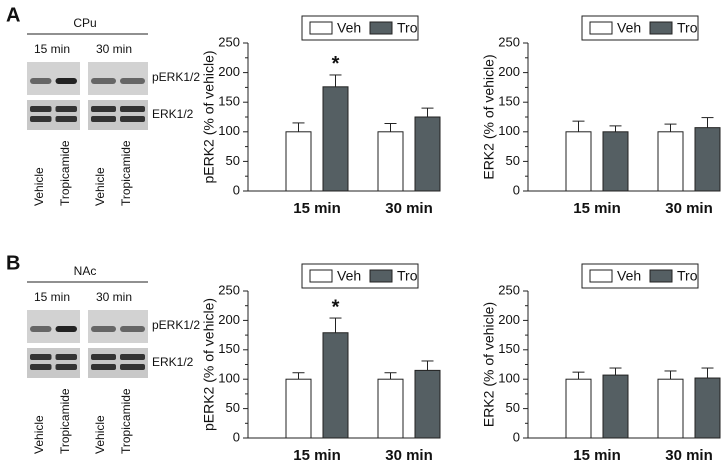  Describe the element at coordinates (85, 271) in the screenshot. I see `region-label: NAc` at that location.